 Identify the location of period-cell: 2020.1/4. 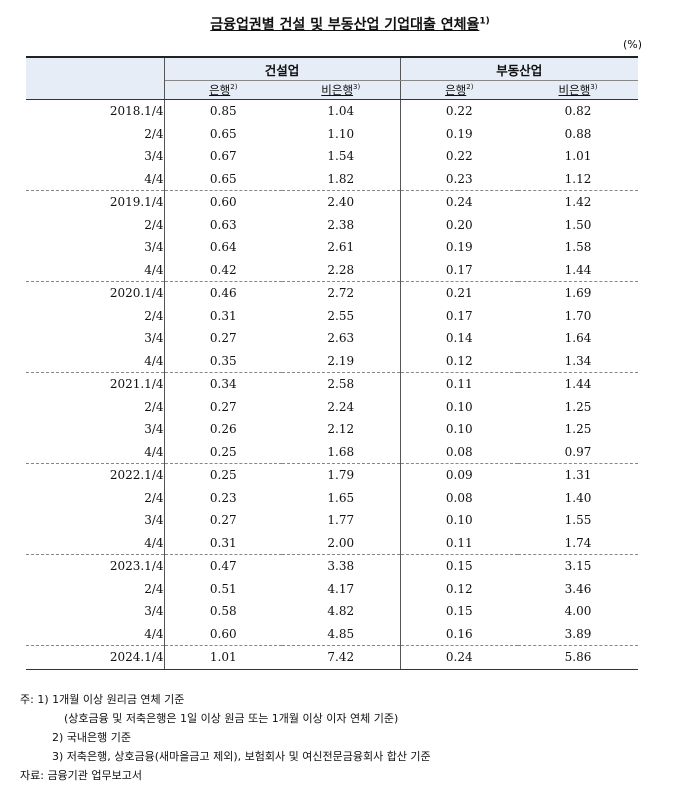
(95, 293).